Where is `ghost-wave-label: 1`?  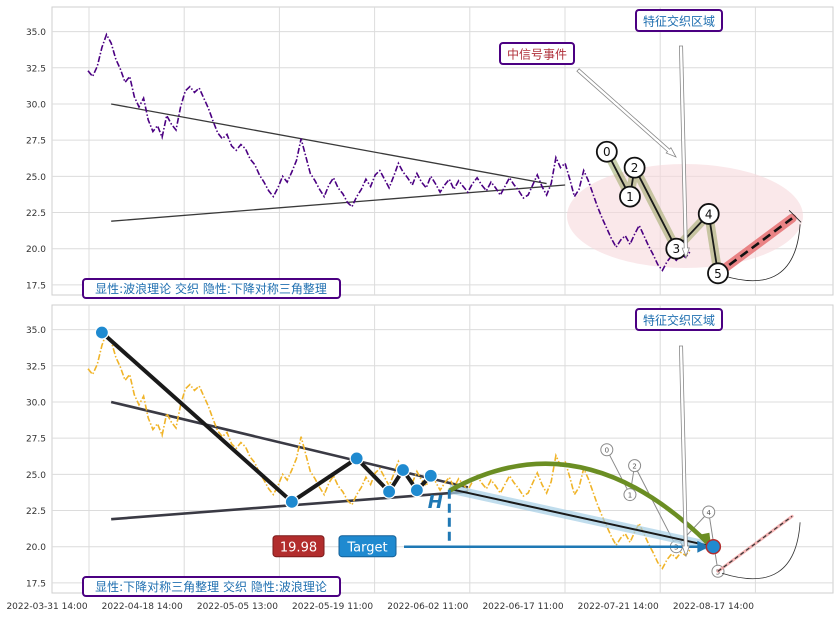
ghost-wave-label: 1 is located at coordinates (630, 496).